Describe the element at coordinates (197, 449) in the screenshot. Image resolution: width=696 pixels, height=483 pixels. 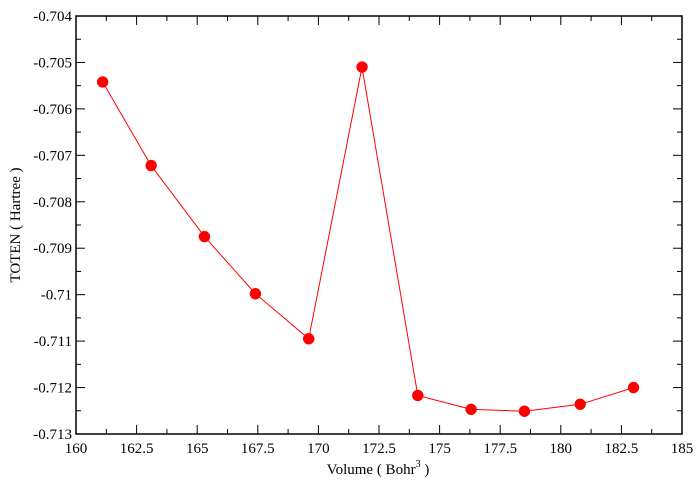
I see `x-tick-label: 165` at that location.